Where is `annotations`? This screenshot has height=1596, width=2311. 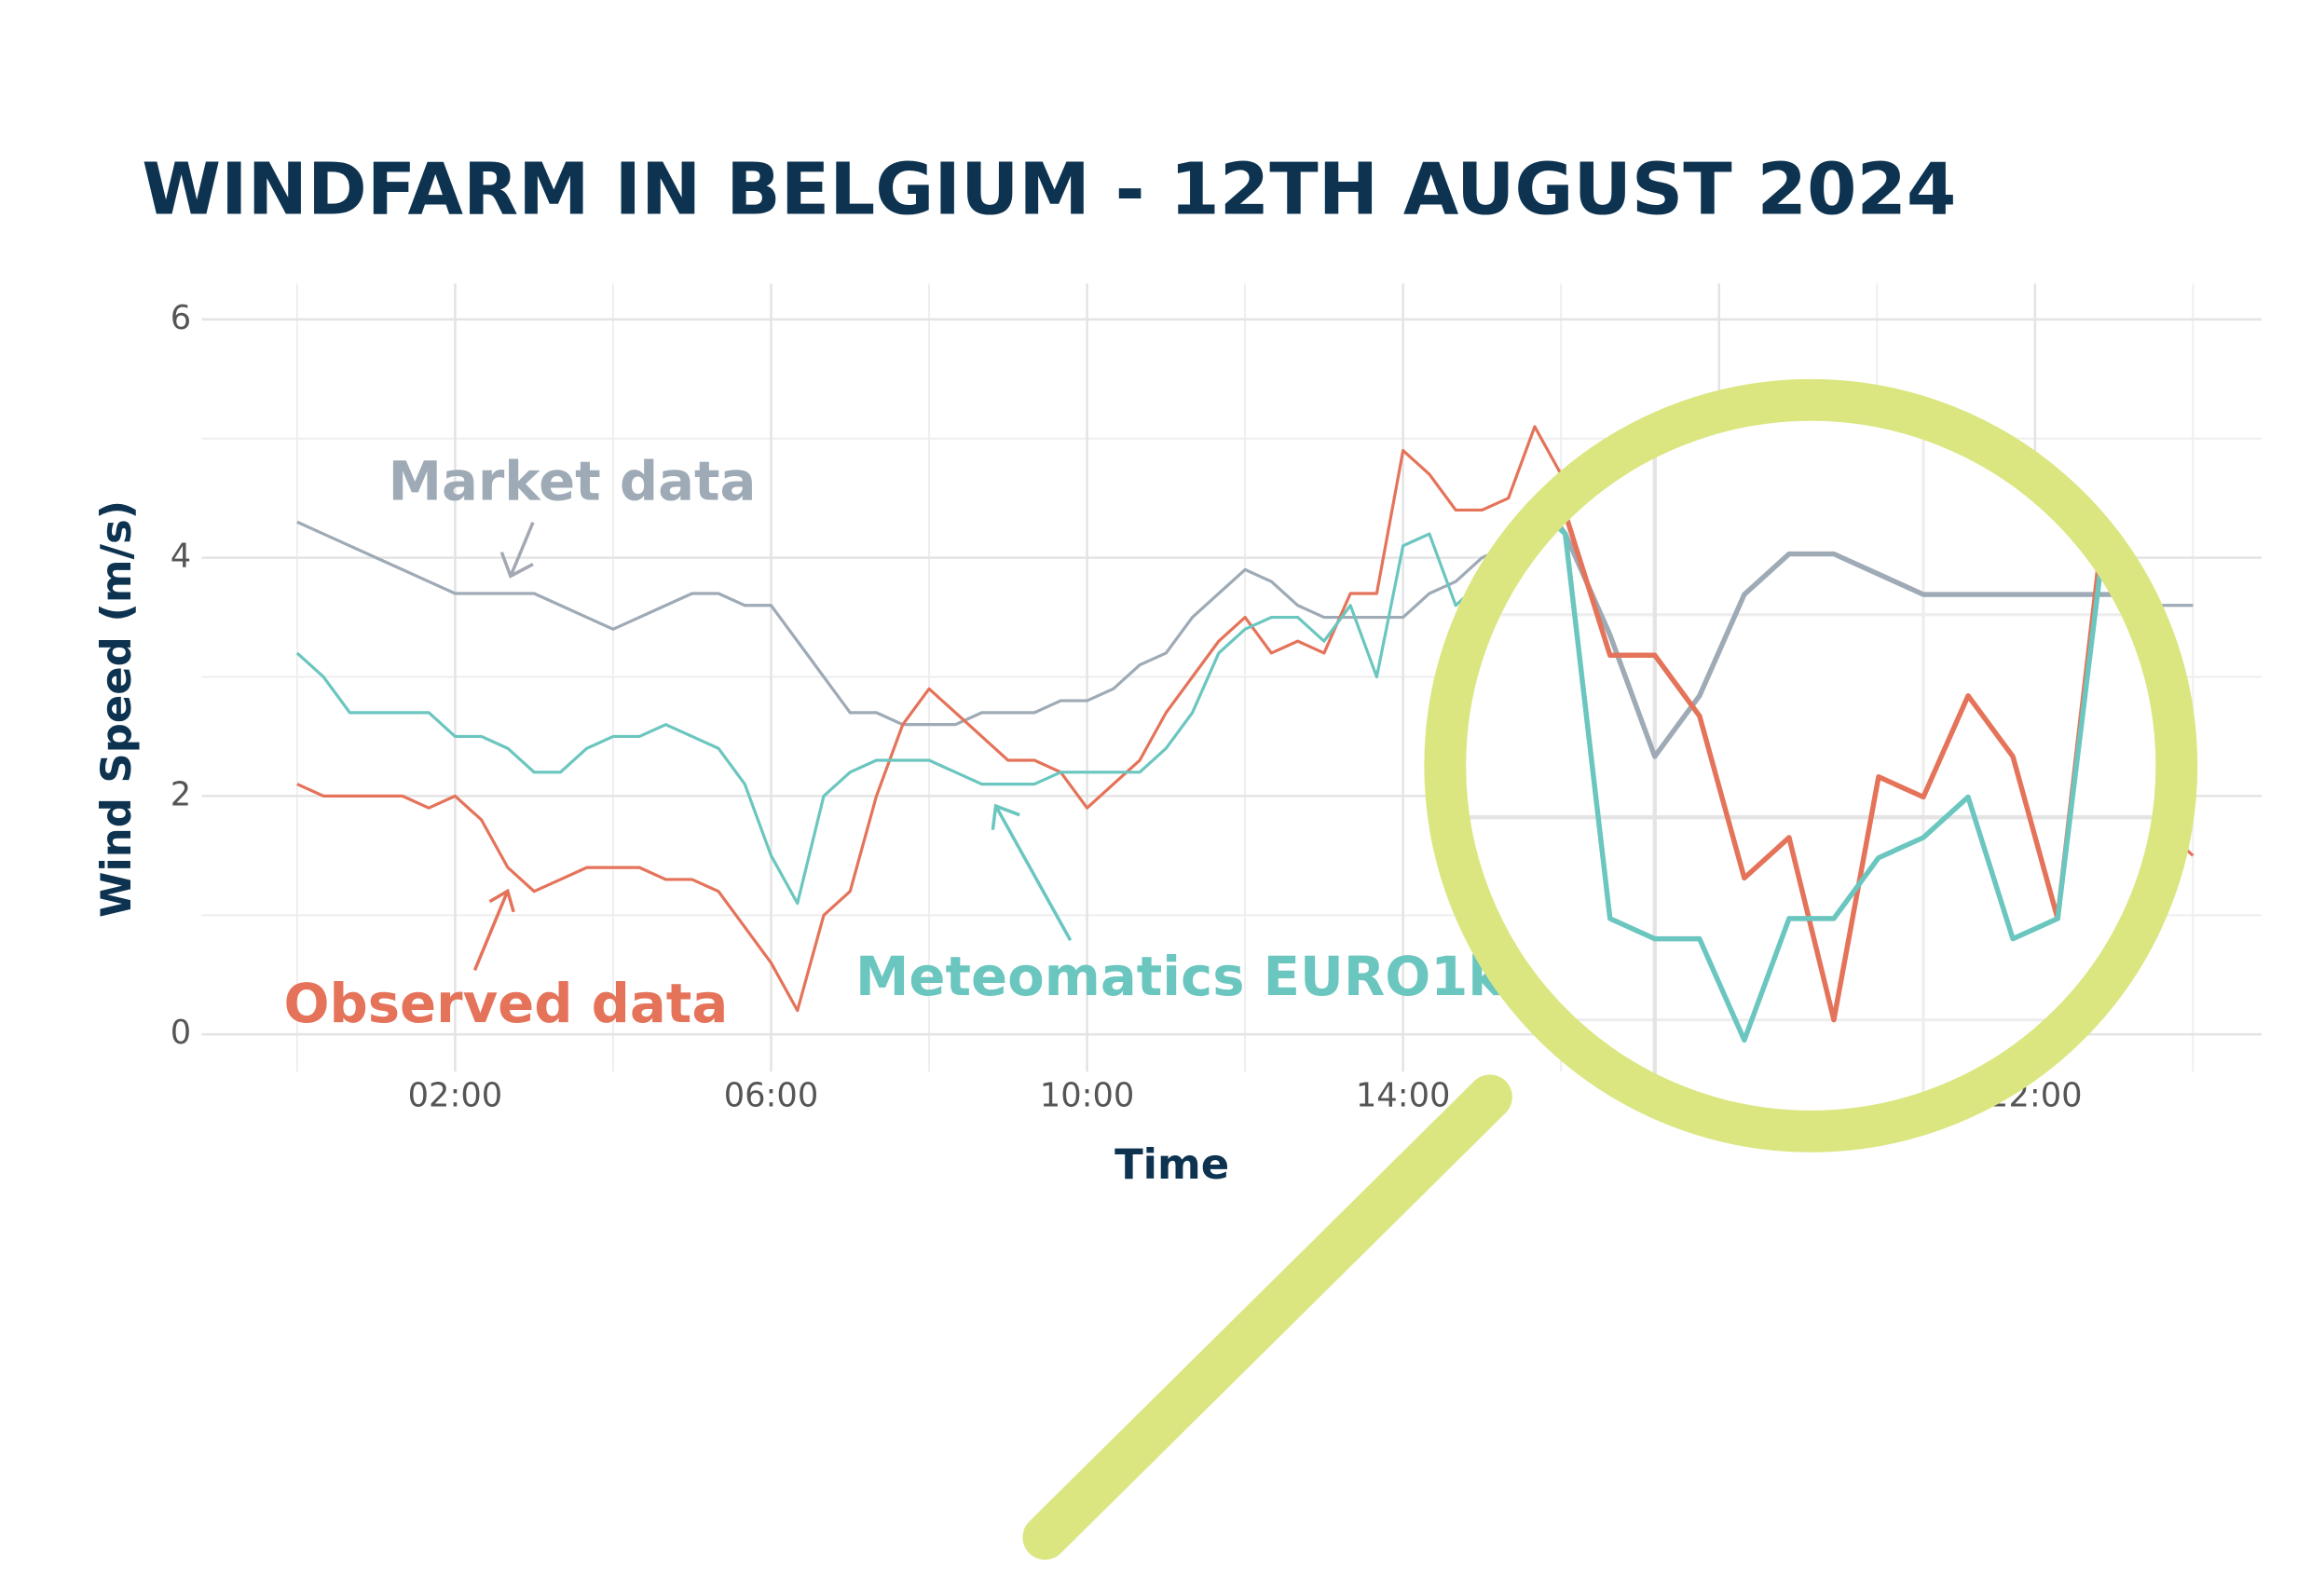 annotations is located at coordinates (772, 746).